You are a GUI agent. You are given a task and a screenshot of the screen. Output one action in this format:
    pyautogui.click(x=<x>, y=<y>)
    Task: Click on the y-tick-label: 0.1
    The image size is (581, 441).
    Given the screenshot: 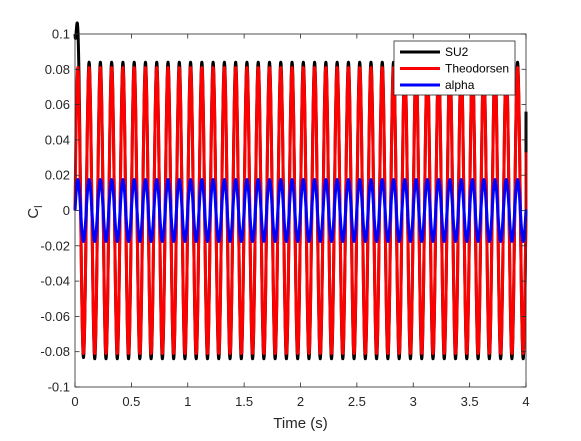 What is the action you would take?
    pyautogui.click(x=61, y=34)
    